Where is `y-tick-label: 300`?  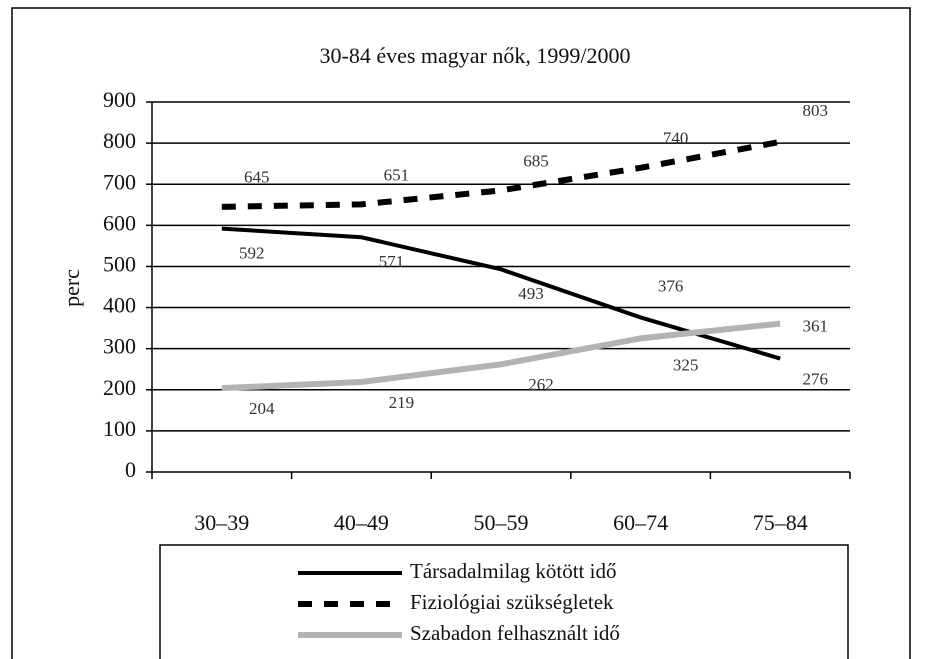 y-tick-label: 300 is located at coordinates (119, 346).